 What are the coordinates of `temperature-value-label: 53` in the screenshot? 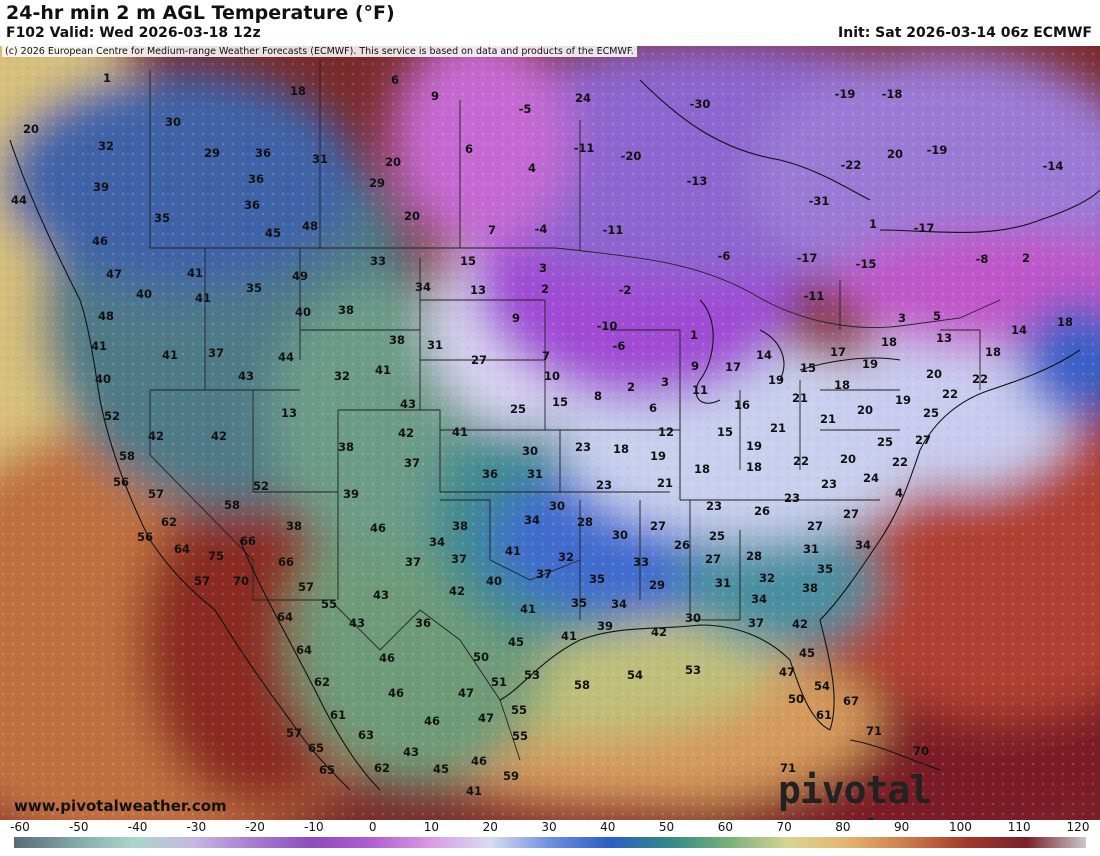 It's located at (693, 670).